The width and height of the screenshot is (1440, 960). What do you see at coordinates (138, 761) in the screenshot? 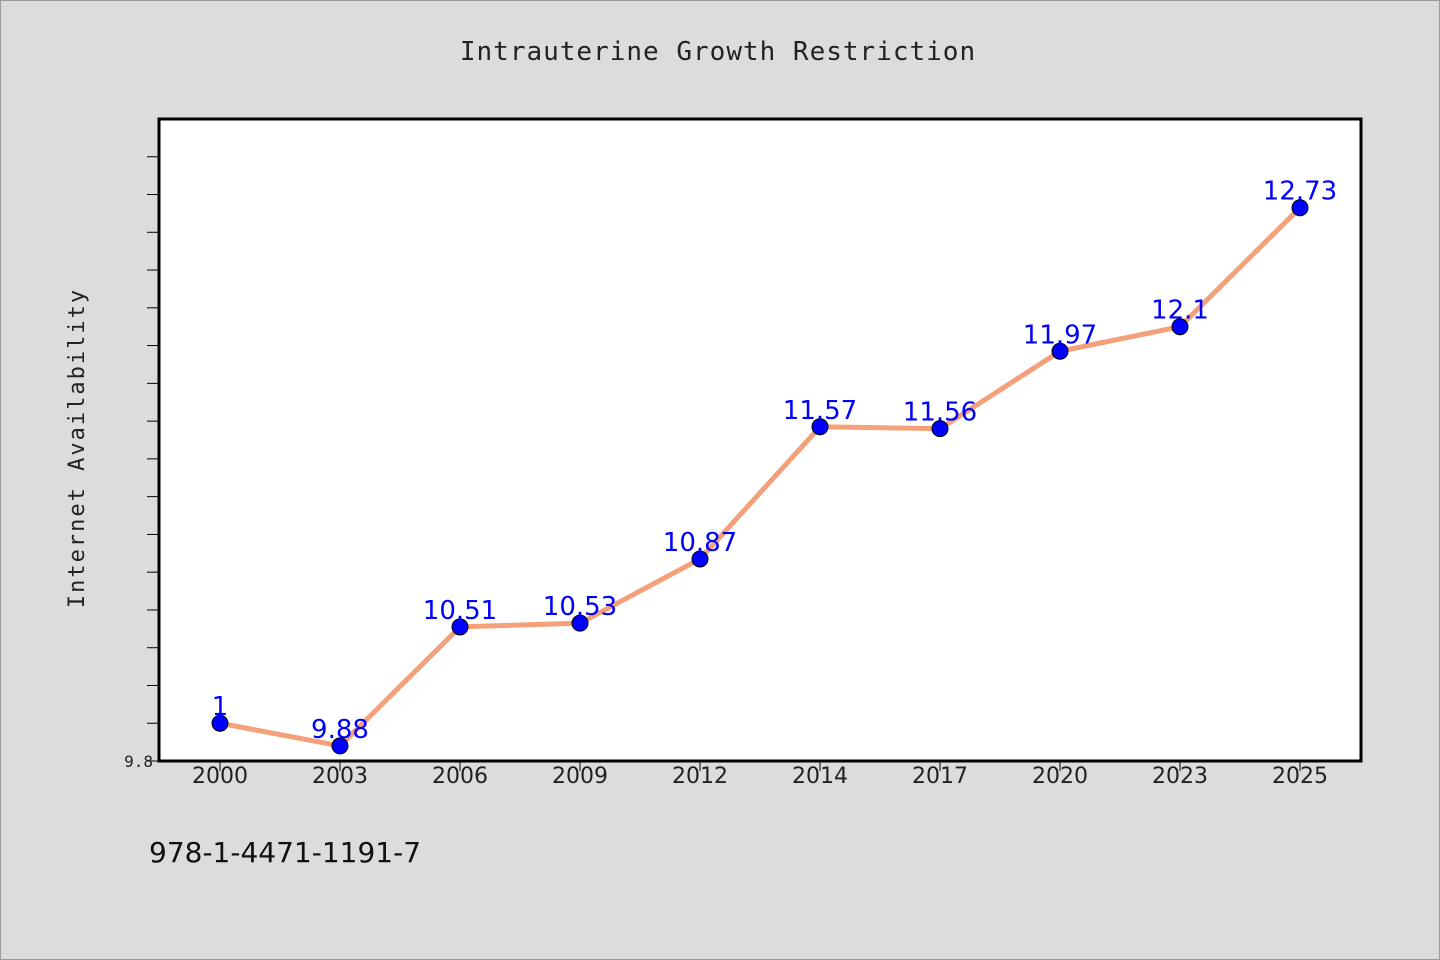
I see `y-tick-label: 9.8` at bounding box center [138, 761].